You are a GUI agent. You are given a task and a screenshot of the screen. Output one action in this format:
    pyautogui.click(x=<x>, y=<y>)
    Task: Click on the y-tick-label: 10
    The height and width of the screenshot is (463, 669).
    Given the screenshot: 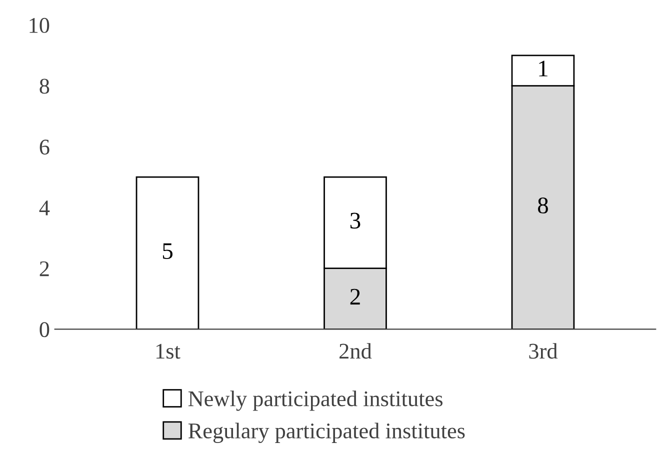 What is the action you would take?
    pyautogui.click(x=40, y=25)
    